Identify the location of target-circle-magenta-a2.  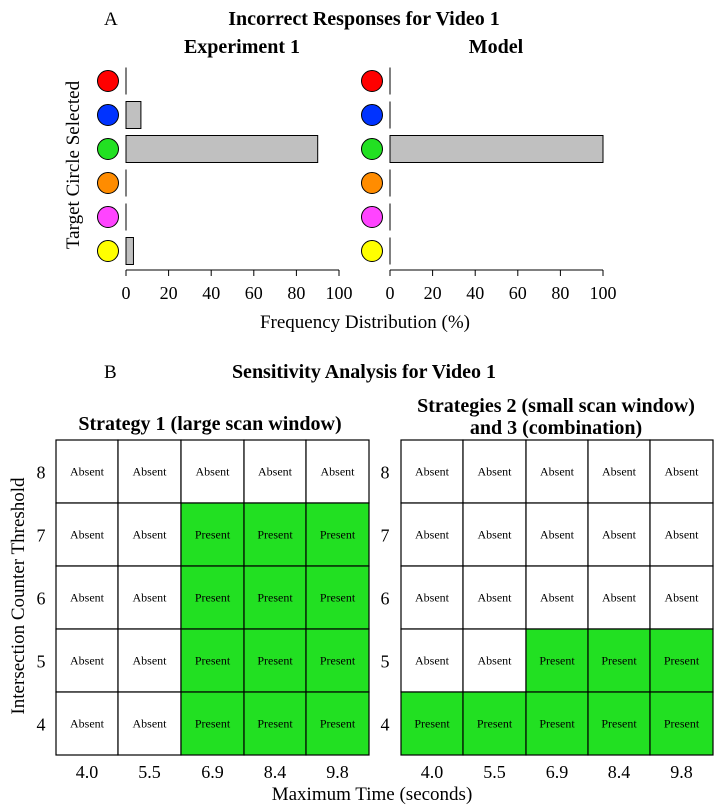
(372, 217).